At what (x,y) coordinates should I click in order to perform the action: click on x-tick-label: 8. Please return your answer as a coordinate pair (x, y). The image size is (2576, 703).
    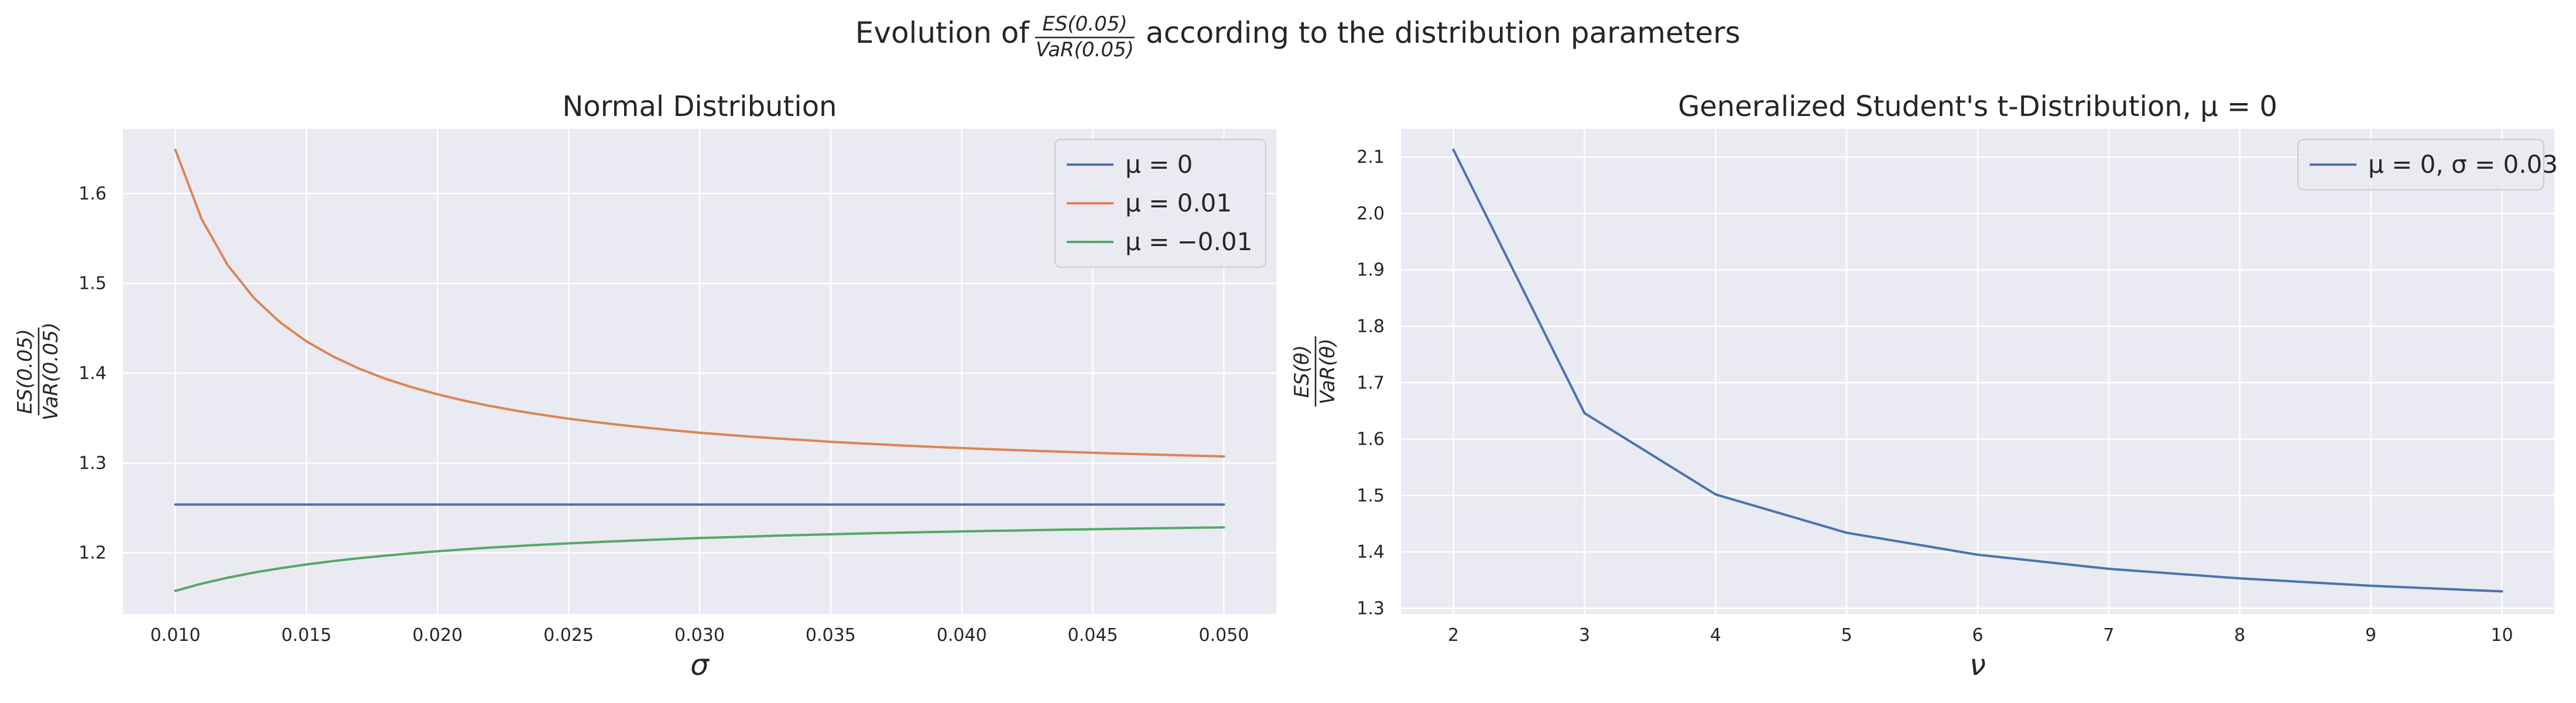
    Looking at the image, I should click on (2239, 635).